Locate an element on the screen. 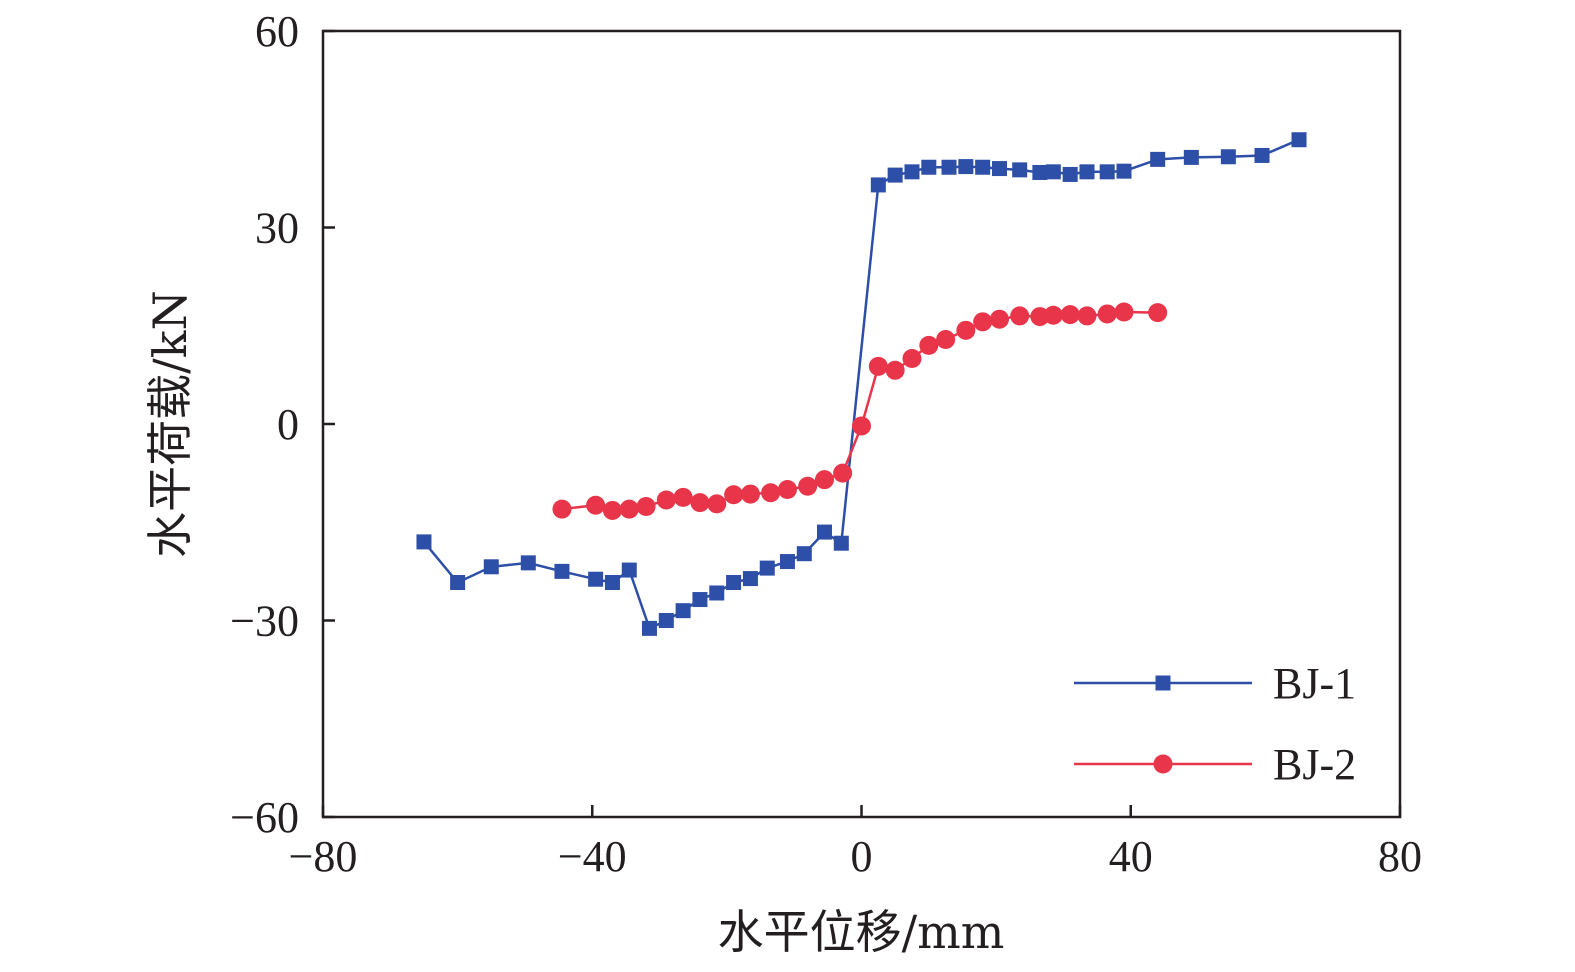 Image resolution: width=1575 pixels, height=972 pixels. x-axis-title: 水平位移/mm is located at coordinates (861, 932).